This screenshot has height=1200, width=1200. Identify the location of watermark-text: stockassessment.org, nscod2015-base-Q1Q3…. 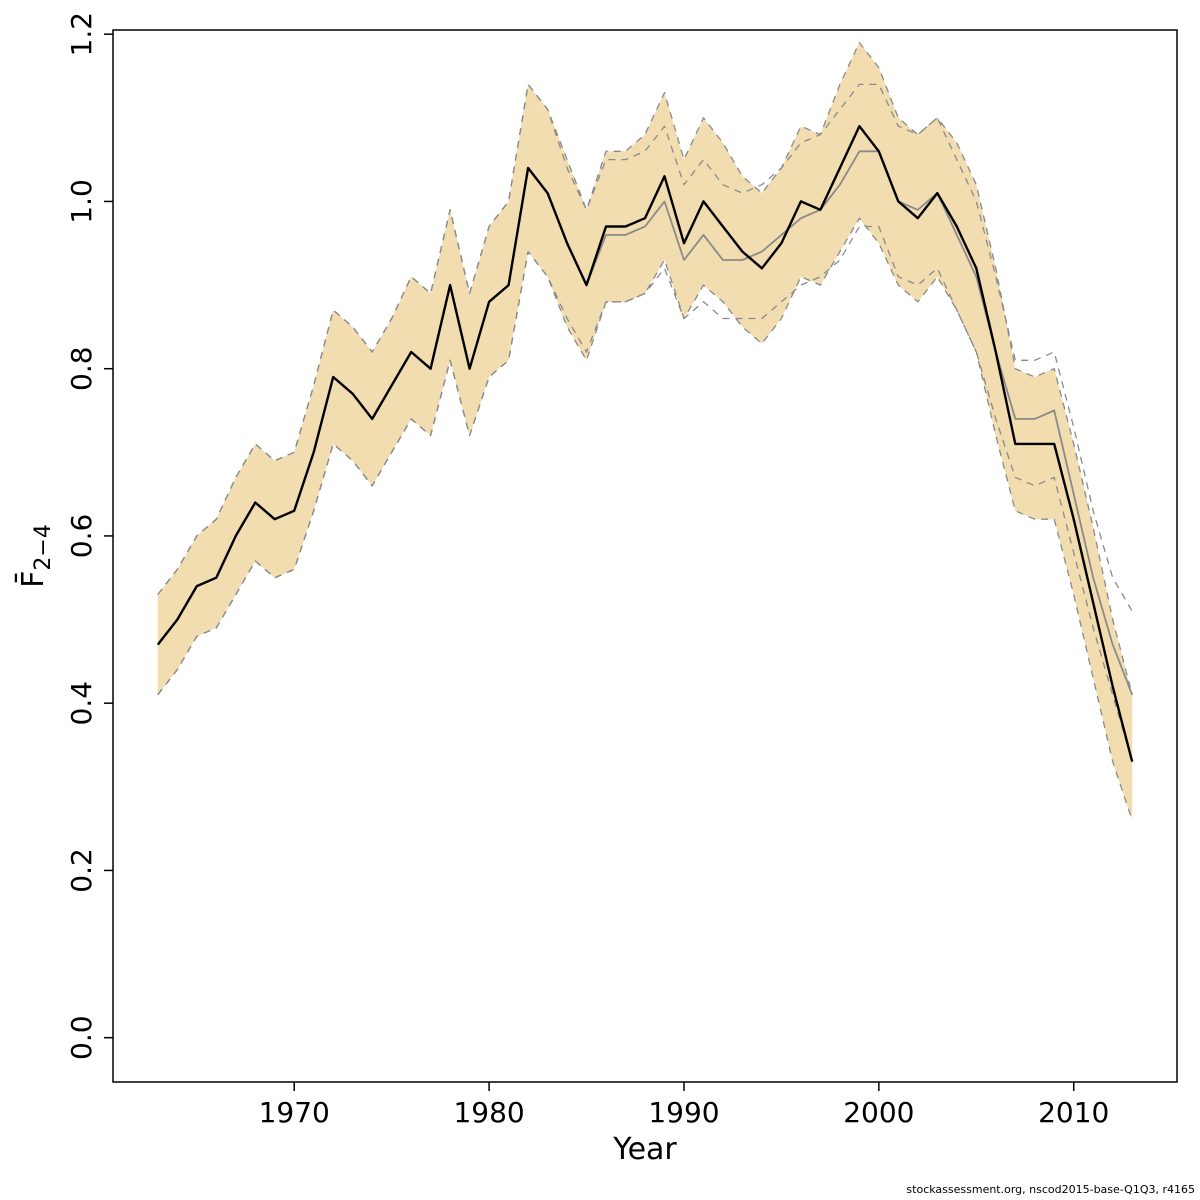
(1050, 1189).